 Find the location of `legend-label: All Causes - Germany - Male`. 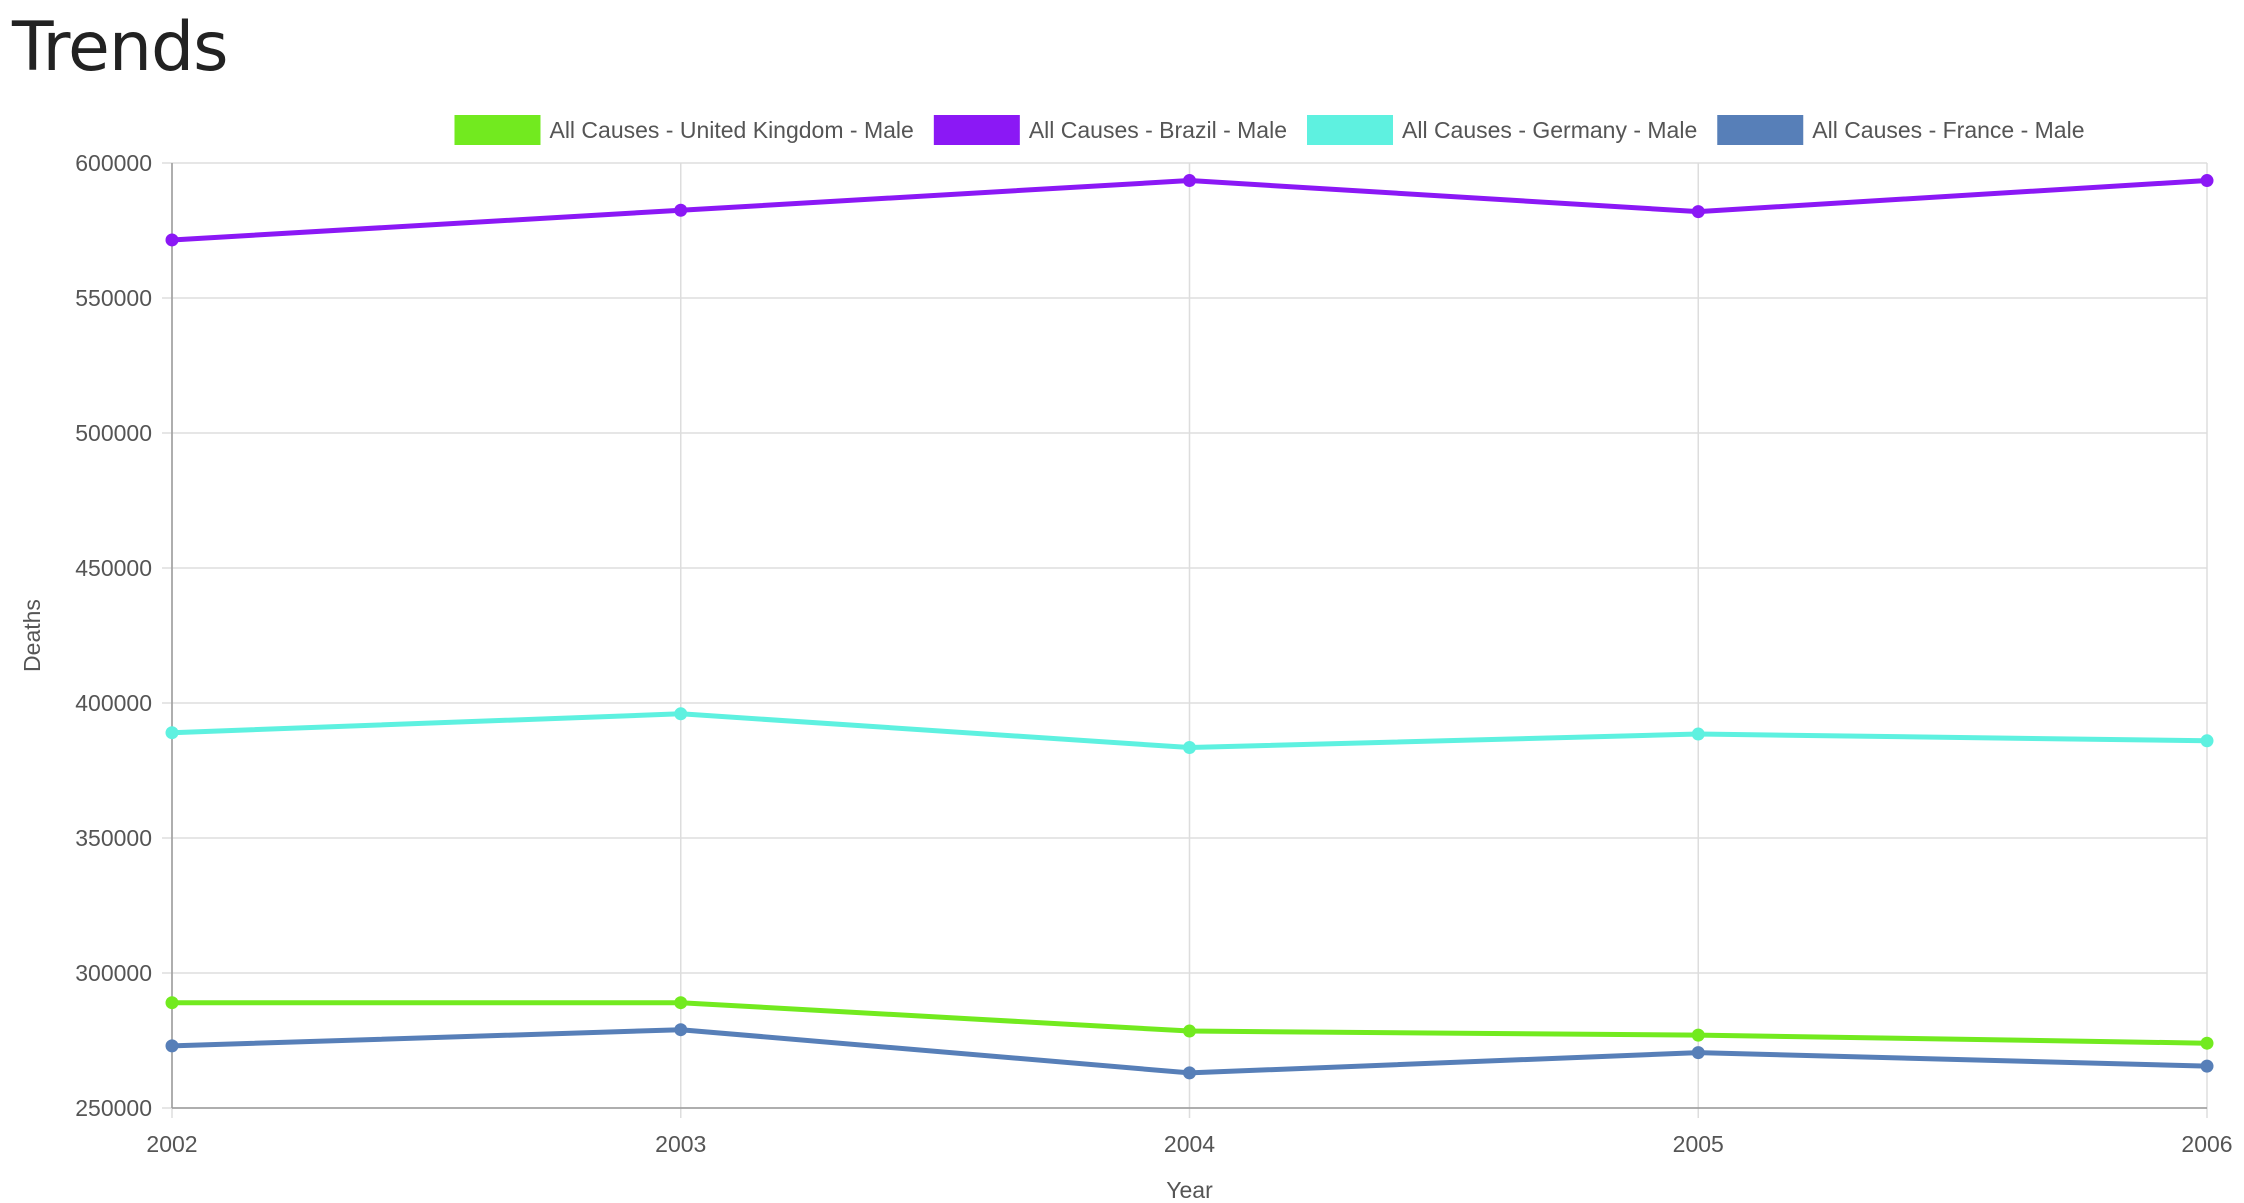

legend-label: All Causes - Germany - Male is located at coordinates (1549, 130).